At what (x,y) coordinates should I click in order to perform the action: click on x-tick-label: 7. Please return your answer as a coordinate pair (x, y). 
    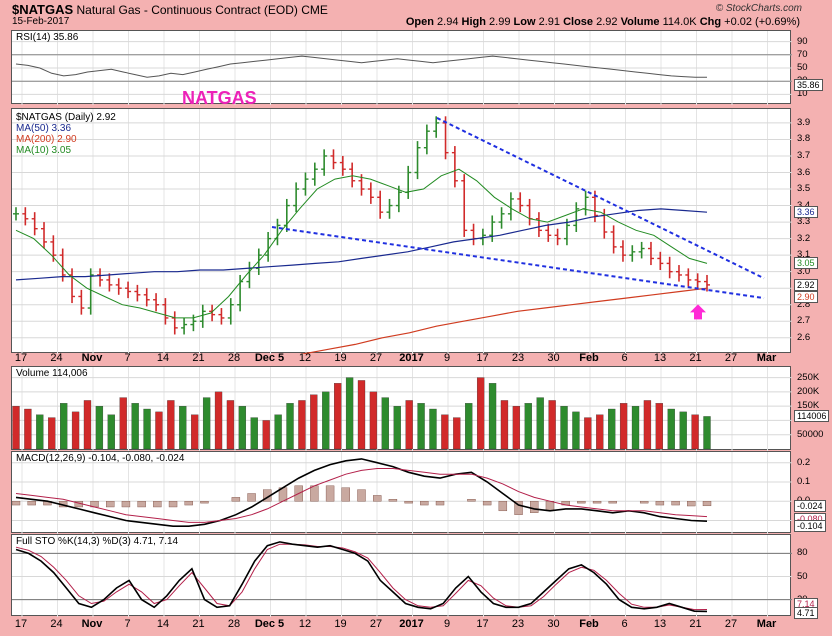
    Looking at the image, I should click on (127, 358).